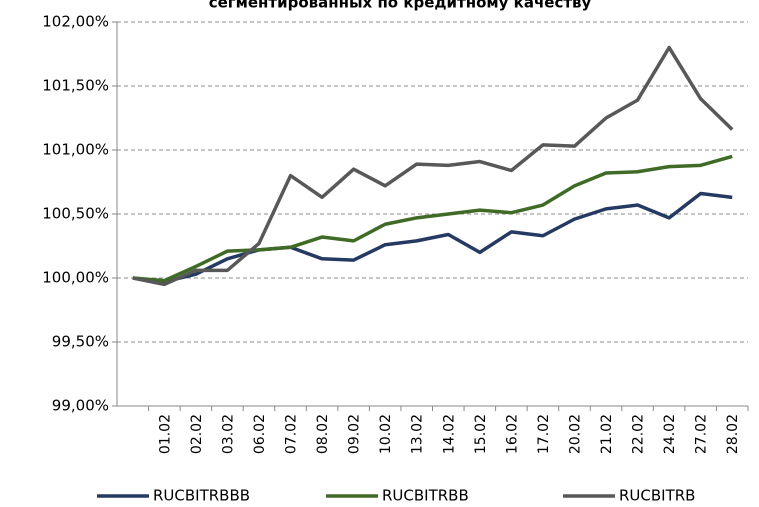 This screenshot has width=759, height=507. I want to click on x-tick-label: 20.02, so click(575, 434).